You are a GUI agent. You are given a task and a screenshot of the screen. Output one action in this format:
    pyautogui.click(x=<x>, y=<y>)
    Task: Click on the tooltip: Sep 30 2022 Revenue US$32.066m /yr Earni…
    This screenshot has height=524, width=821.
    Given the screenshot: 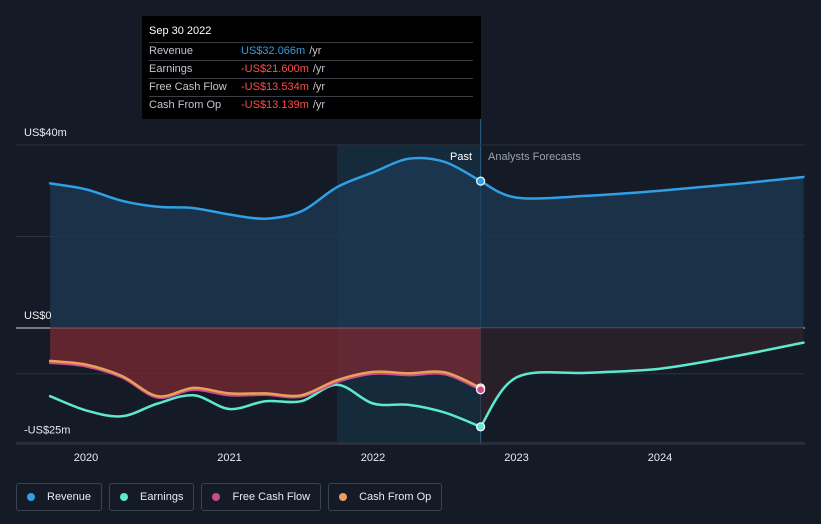 What is the action you would take?
    pyautogui.click(x=311, y=67)
    